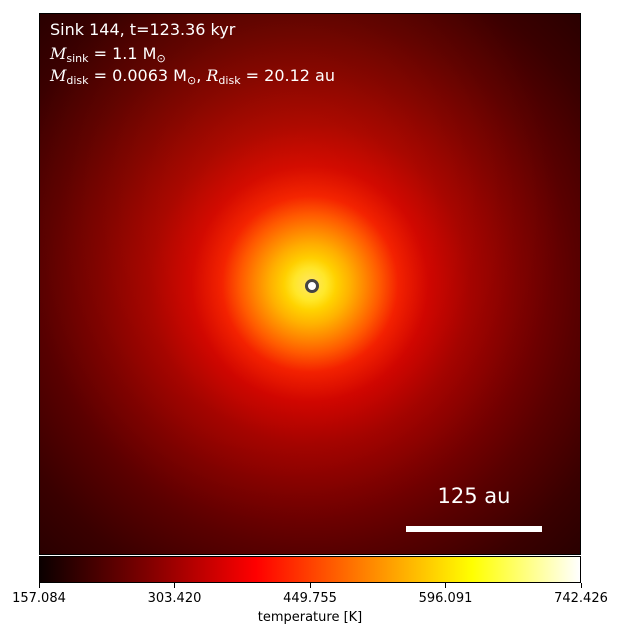 This screenshot has width=619, height=636. What do you see at coordinates (474, 496) in the screenshot?
I see `scale-bar-label: 125 au` at bounding box center [474, 496].